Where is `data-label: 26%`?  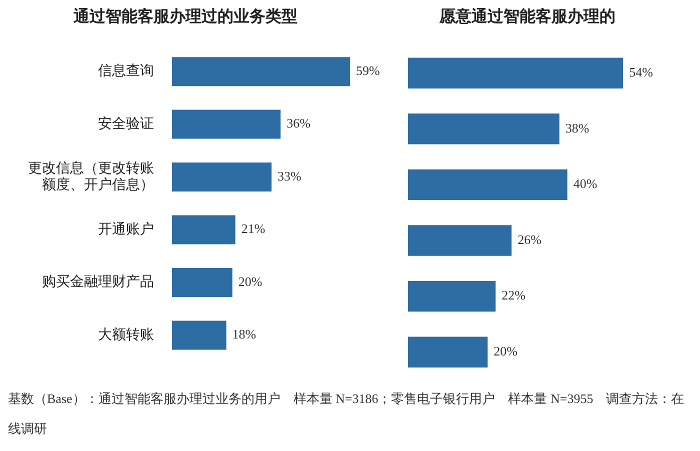
data-label: 26% is located at coordinates (530, 239).